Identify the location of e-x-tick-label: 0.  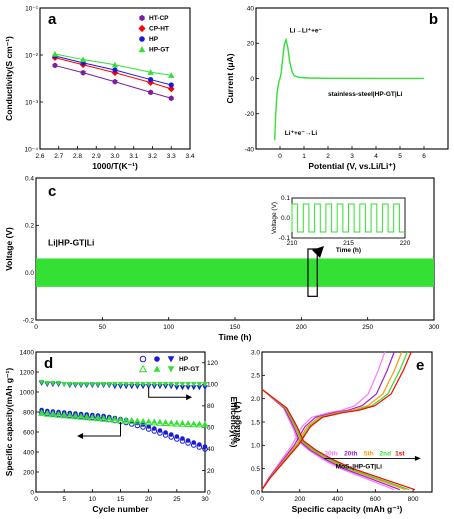
(262, 499).